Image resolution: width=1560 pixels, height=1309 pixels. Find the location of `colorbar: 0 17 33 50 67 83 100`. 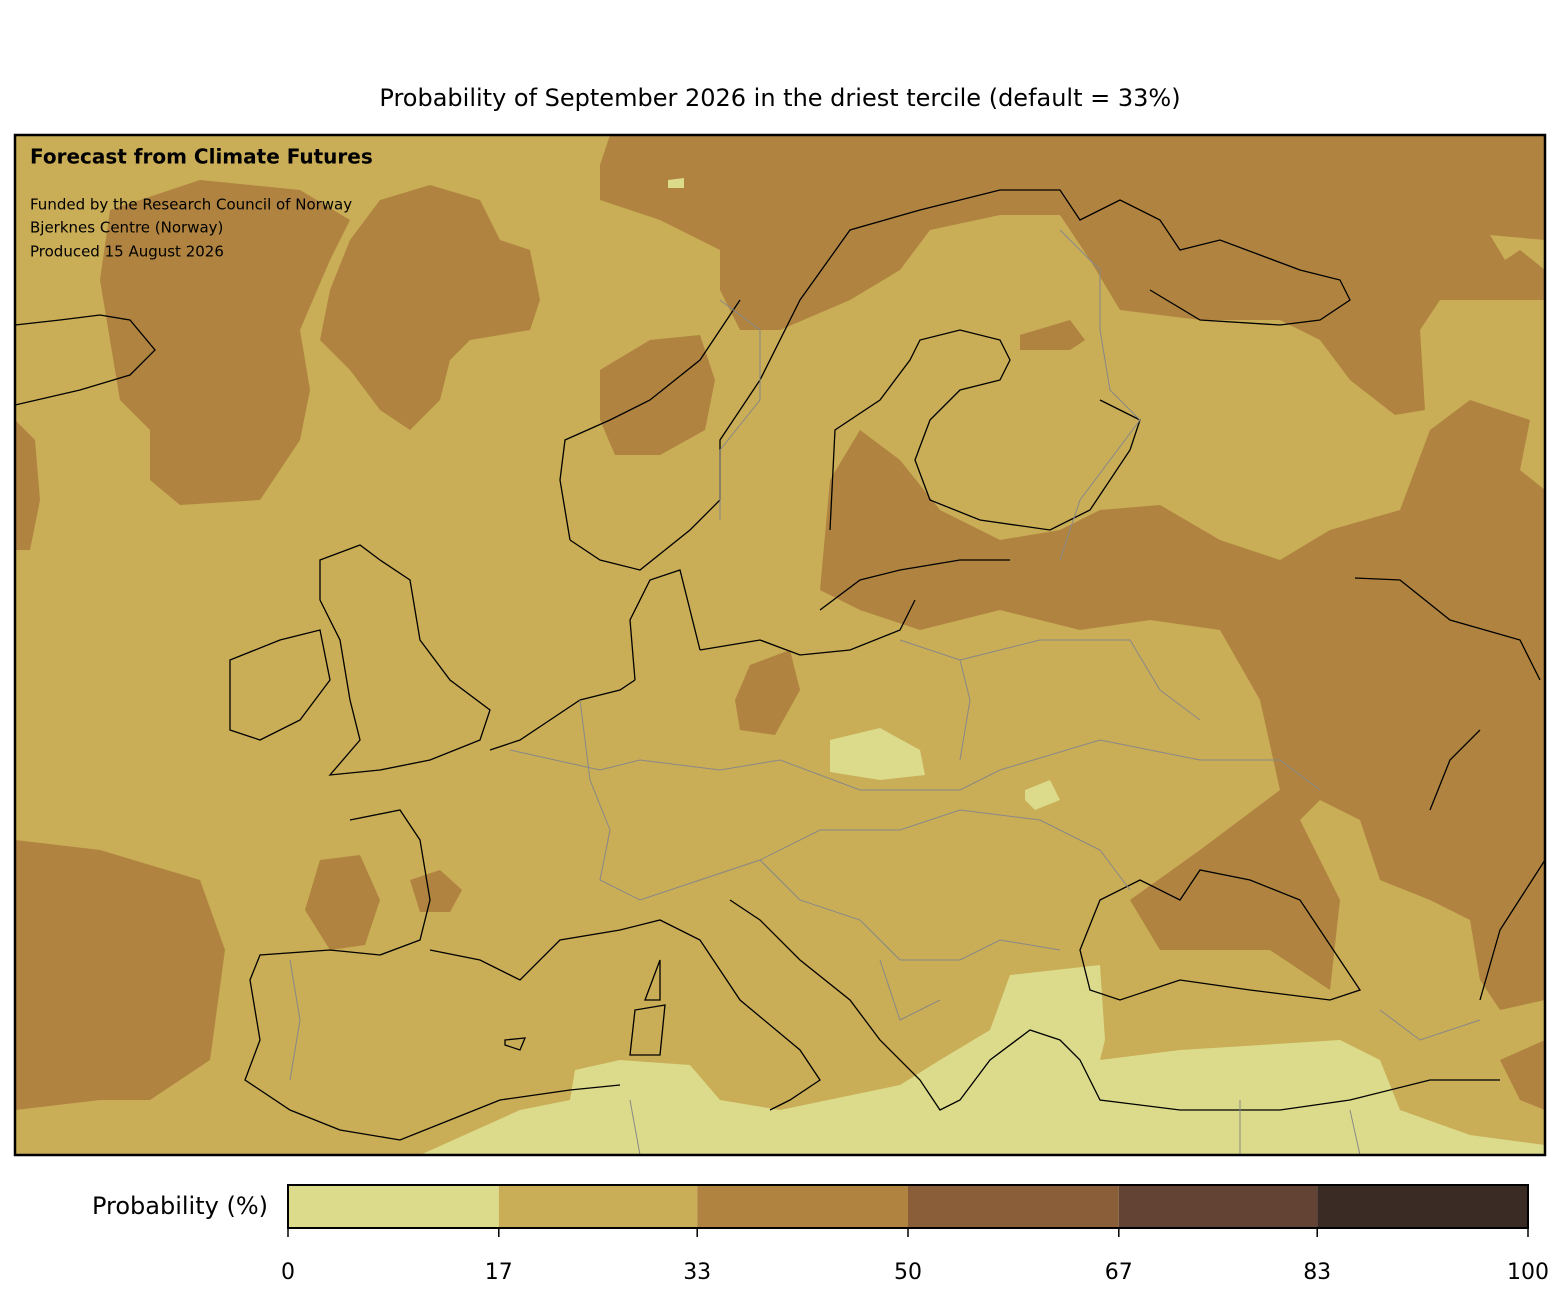

colorbar: 0 17 33 50 67 83 100 is located at coordinates (915, 1234).